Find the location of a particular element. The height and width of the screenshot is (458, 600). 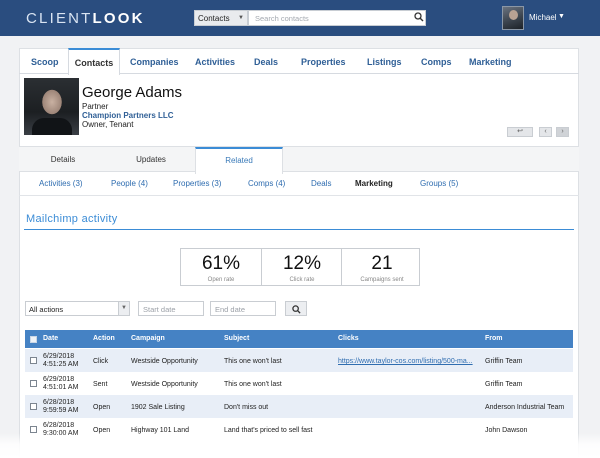

nav-tab-contacts: Contacts is located at coordinates (94, 61).